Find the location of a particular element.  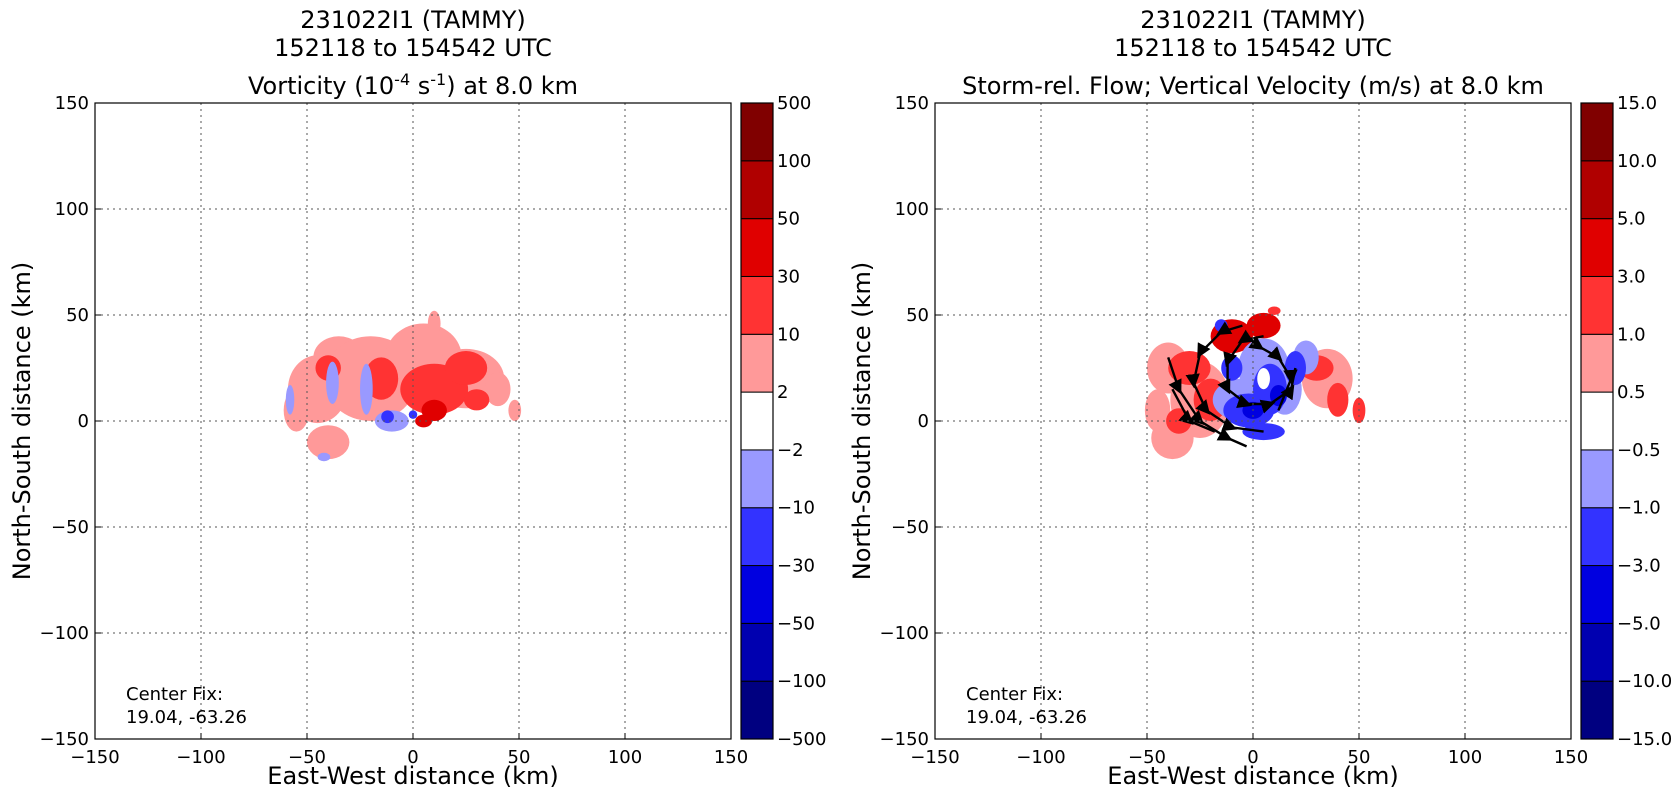

colorbar-level-label: 500 is located at coordinates (794, 103).